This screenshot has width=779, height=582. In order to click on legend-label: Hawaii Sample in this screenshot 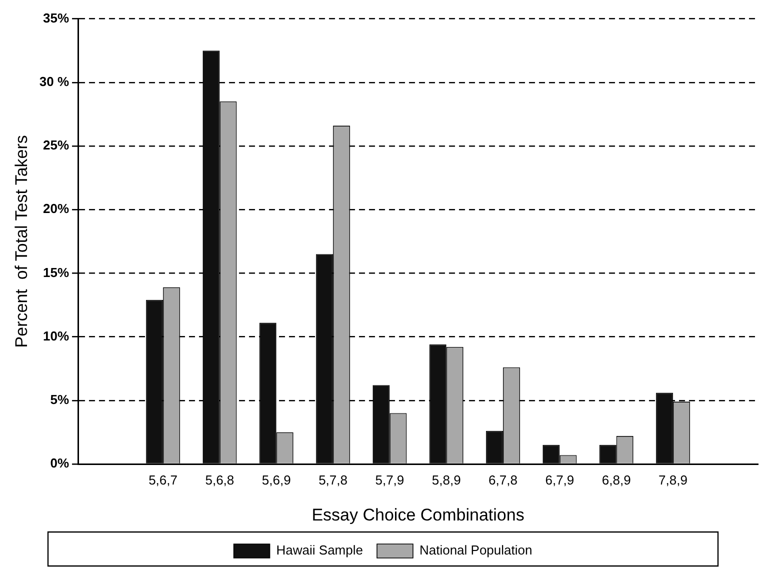, I will do `click(319, 550)`.